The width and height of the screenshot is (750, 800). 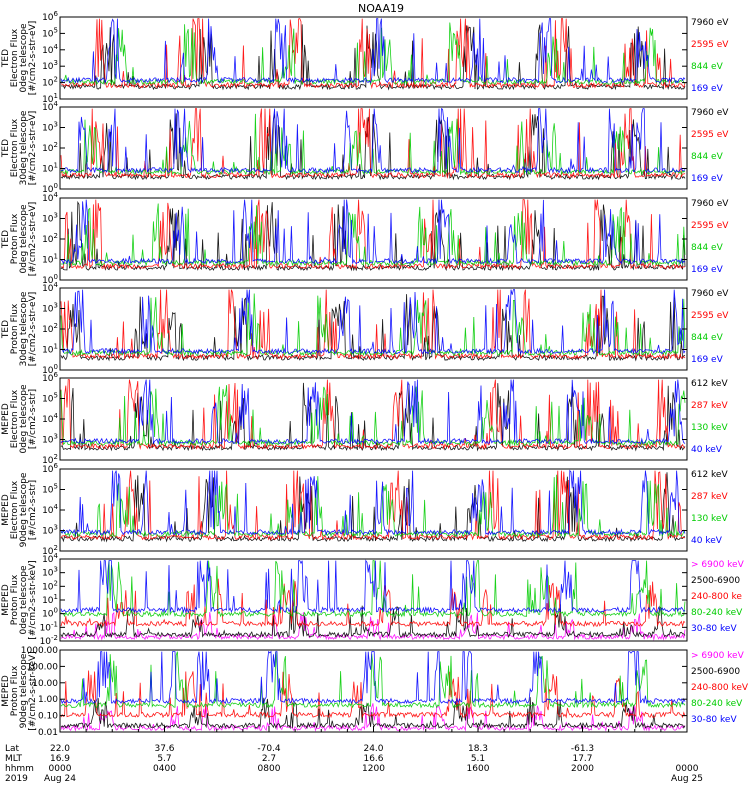 I want to click on legend-meped-electron-0deg-2: 130 keV, so click(x=709, y=428).